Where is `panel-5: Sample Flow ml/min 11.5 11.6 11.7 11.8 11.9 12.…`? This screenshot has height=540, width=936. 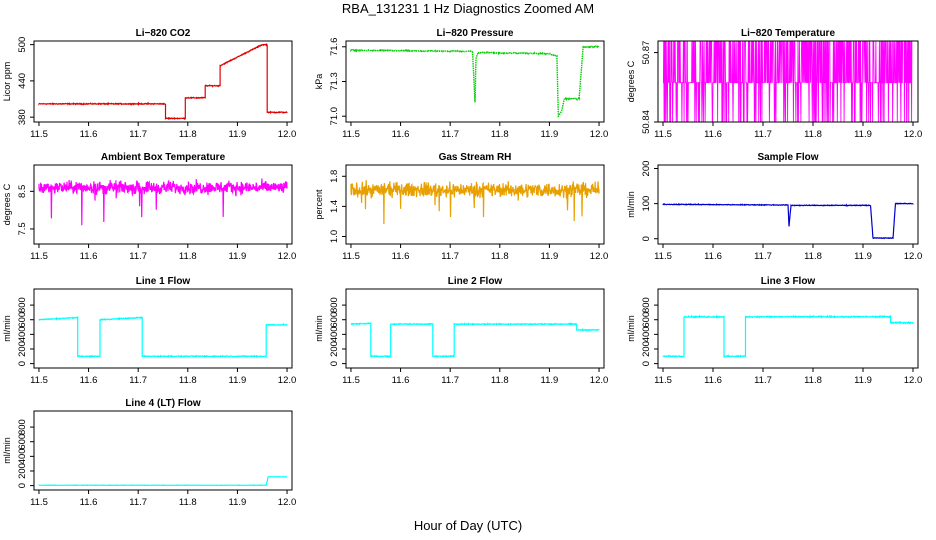
panel-5: Sample Flow ml/min 11.5 11.6 11.7 11.8 11.9 12.… is located at coordinates (774, 207).